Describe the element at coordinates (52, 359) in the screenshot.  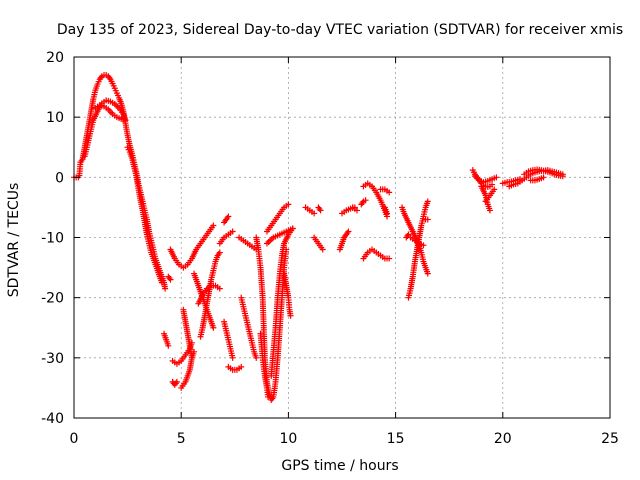
I see `y-tick-label: -30` at that location.